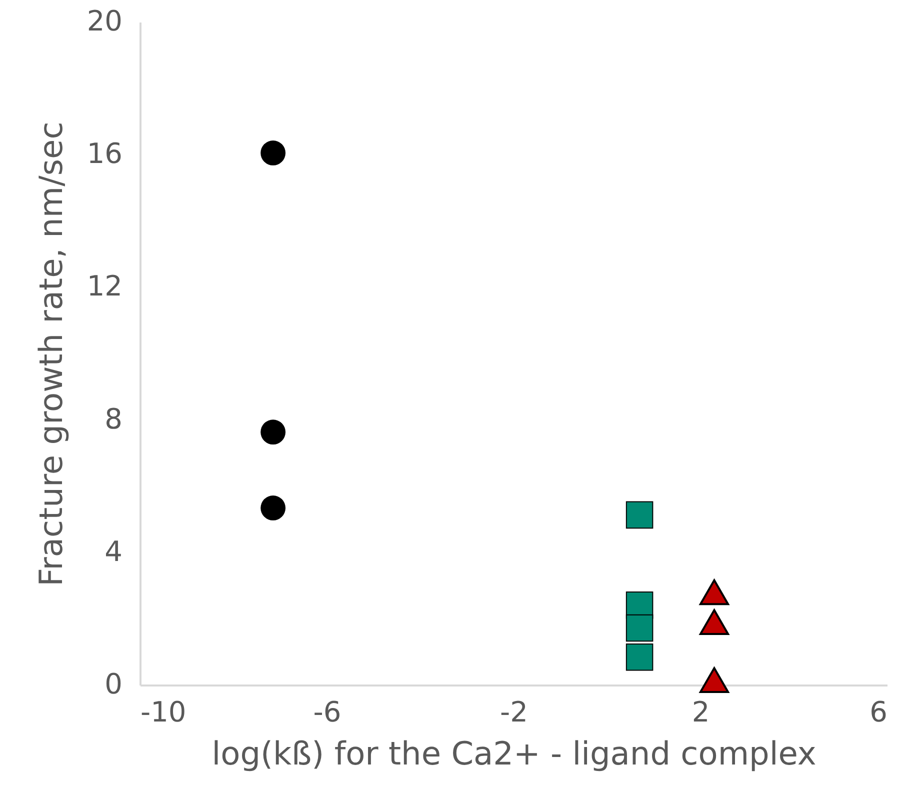 The height and width of the screenshot is (800, 920). Describe the element at coordinates (327, 712) in the screenshot. I see `x-tick-label: -6` at that location.